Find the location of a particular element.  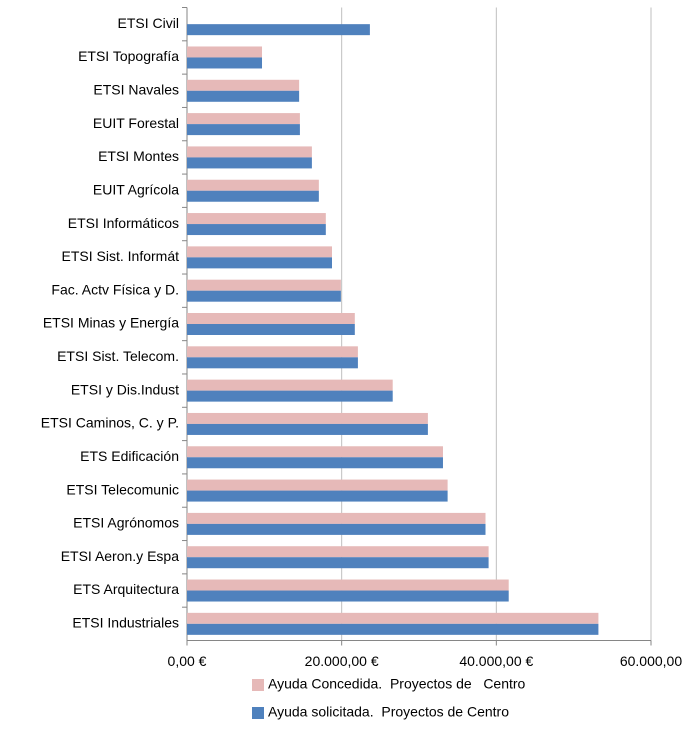

y-tick-label: ETSI Montes is located at coordinates (138, 156).